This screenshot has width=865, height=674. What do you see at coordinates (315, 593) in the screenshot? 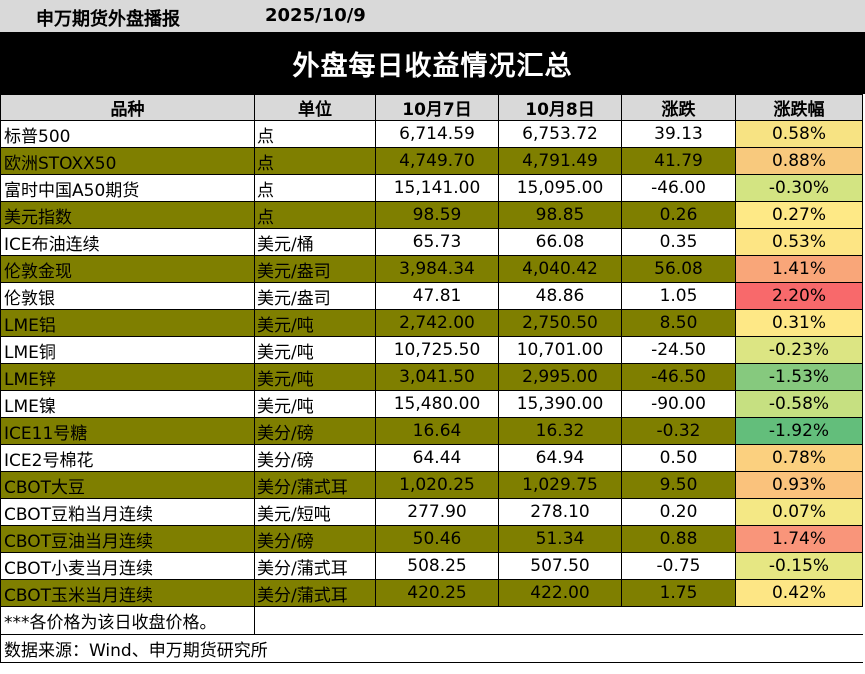
I see `unit-cell: 美分/蒲式耳` at bounding box center [315, 593].